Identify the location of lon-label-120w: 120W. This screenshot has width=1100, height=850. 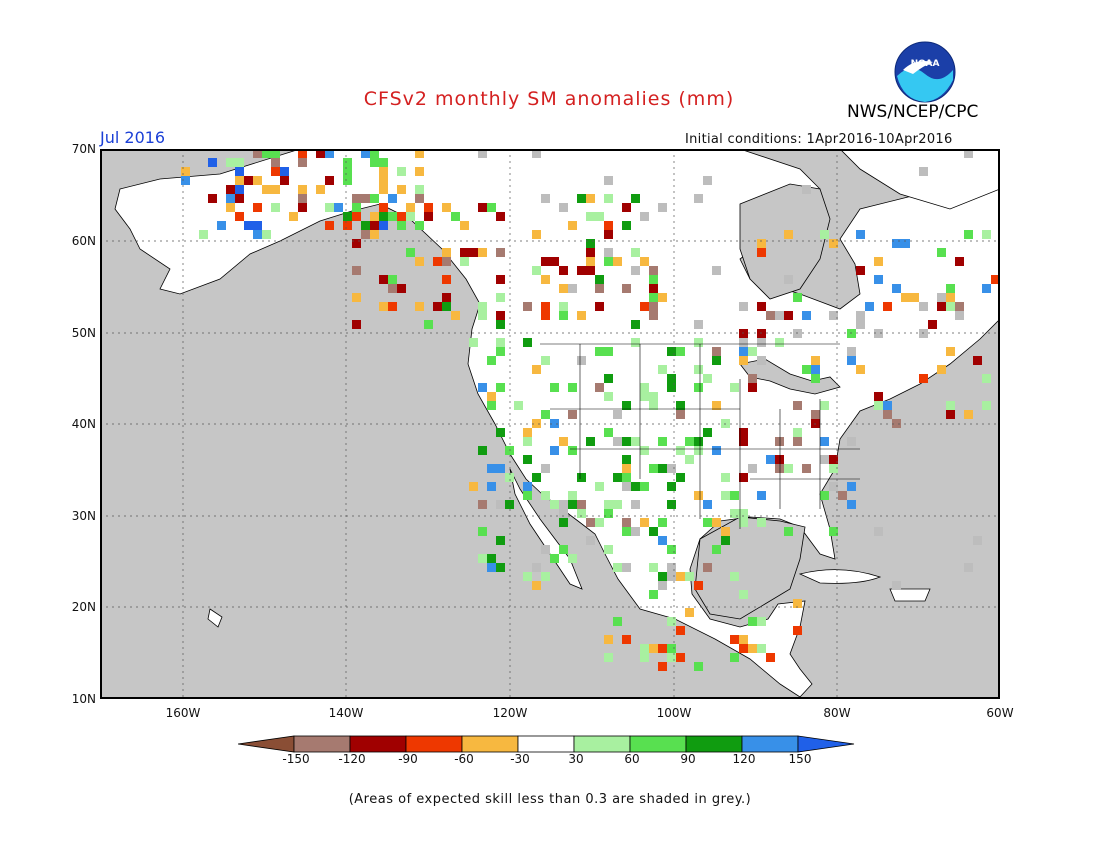
(510, 713).